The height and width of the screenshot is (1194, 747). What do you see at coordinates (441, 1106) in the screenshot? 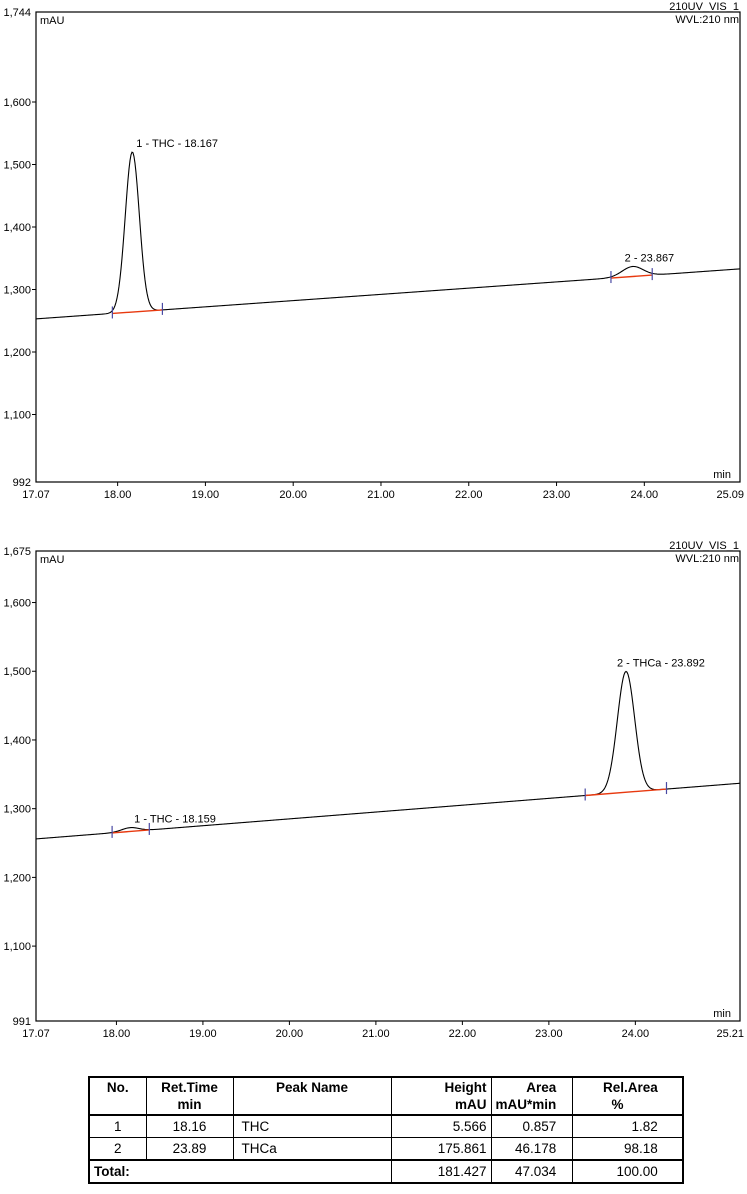
I see `column-unit: mAU` at bounding box center [441, 1106].